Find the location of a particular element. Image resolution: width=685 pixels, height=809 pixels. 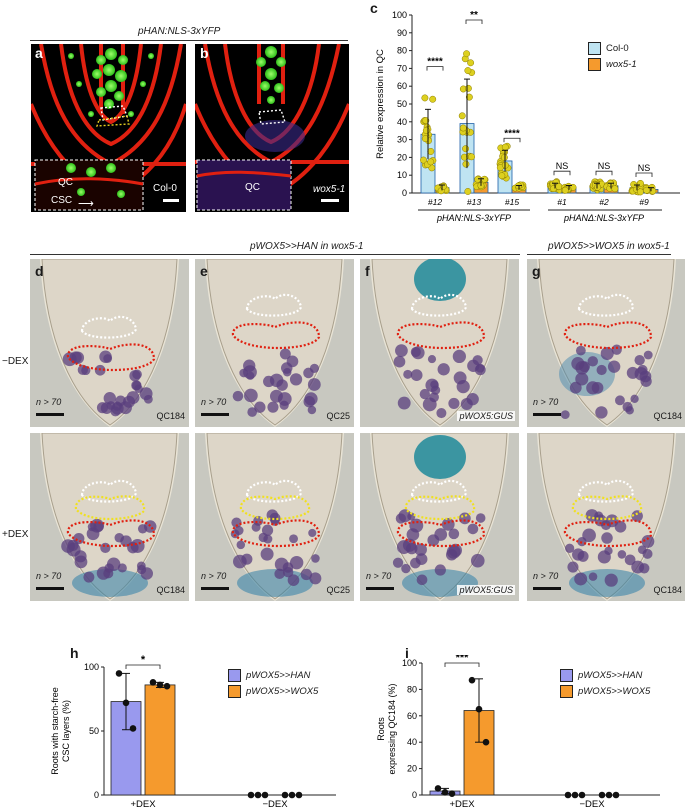

panel-i-legend-wox5: pWOX5>>WOX5 is located at coordinates (605, 691).